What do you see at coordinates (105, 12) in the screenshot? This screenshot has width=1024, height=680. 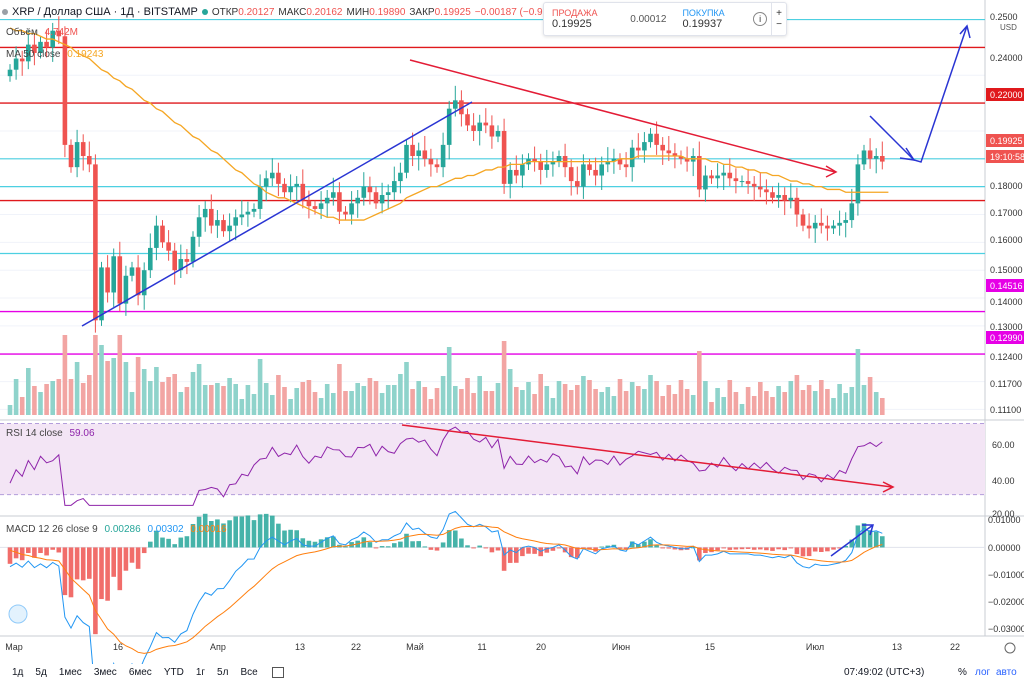 I see `symbol-title: XRP / Доллар США · 1Д · BITSTAMP` at bounding box center [105, 12].